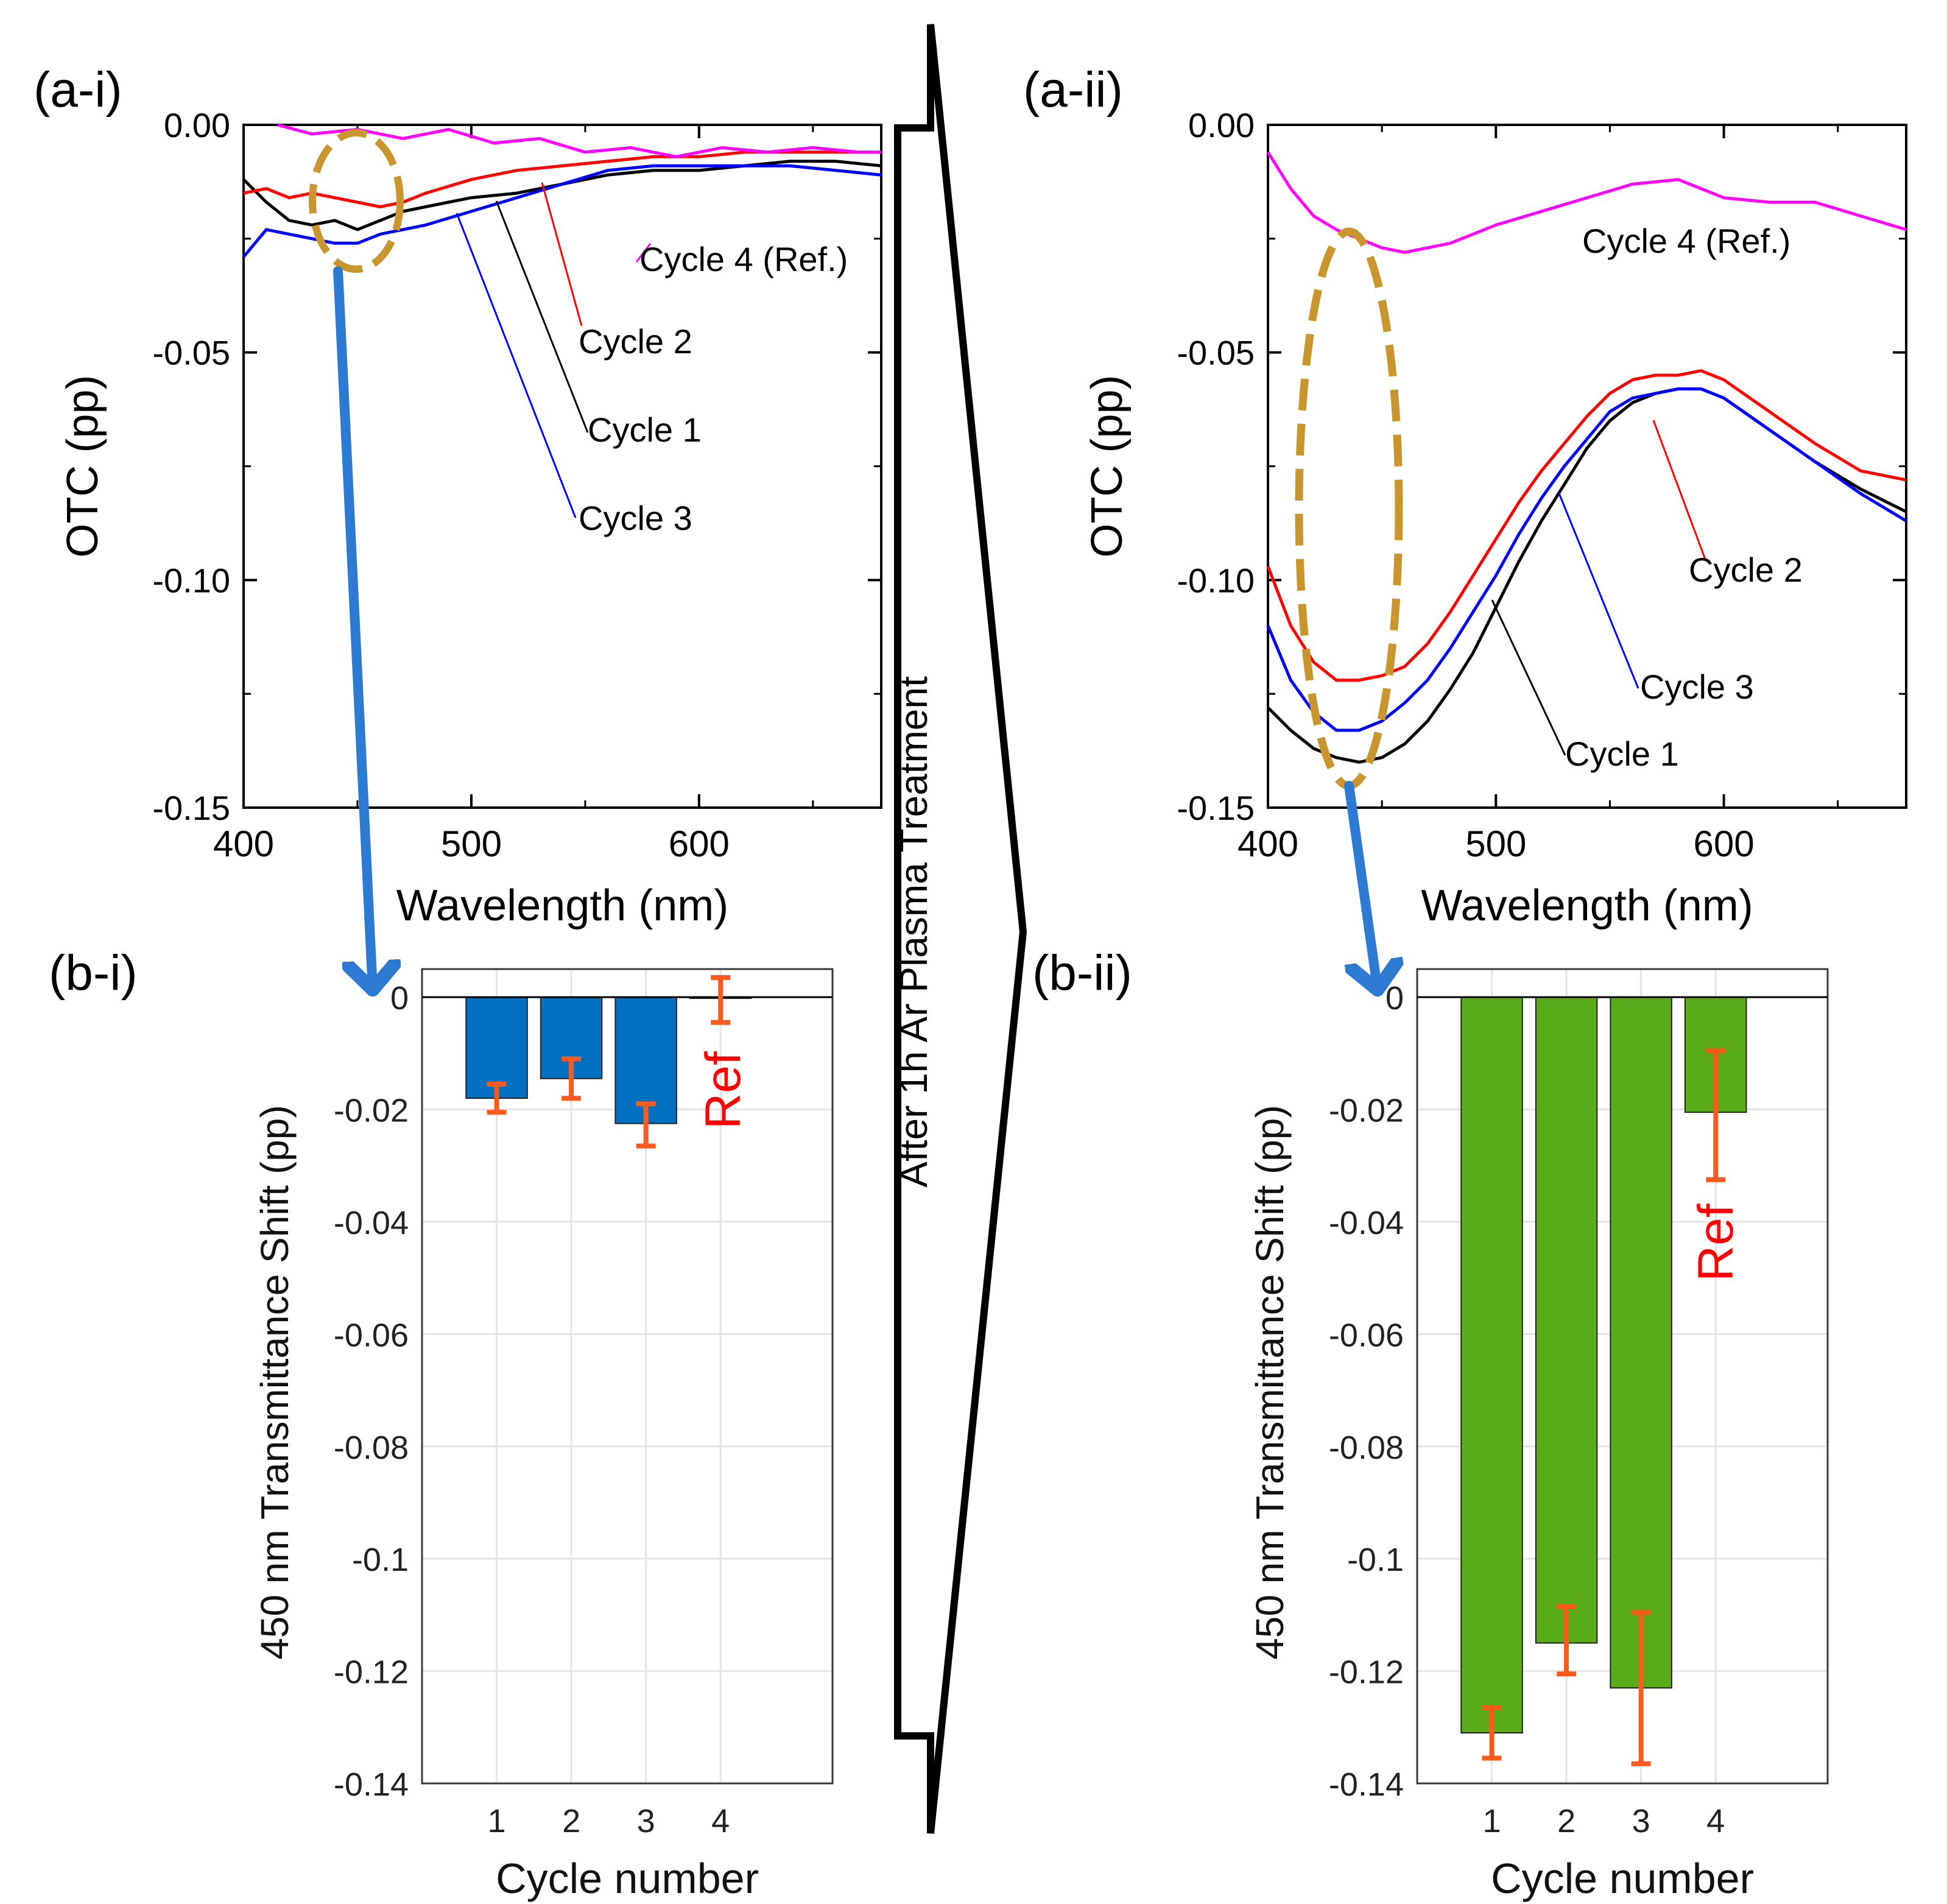  I want to click on callout-arrow-a-ii, so click(1361, 885).